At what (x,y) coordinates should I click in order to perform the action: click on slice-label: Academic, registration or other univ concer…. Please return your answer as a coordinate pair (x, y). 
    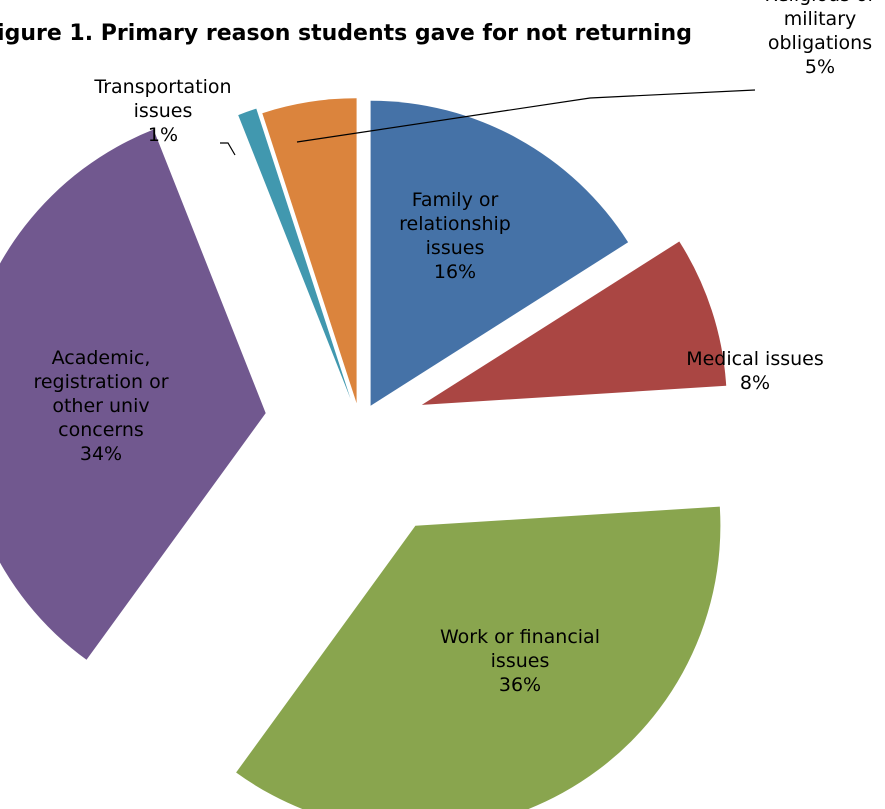
    Looking at the image, I should click on (100, 406).